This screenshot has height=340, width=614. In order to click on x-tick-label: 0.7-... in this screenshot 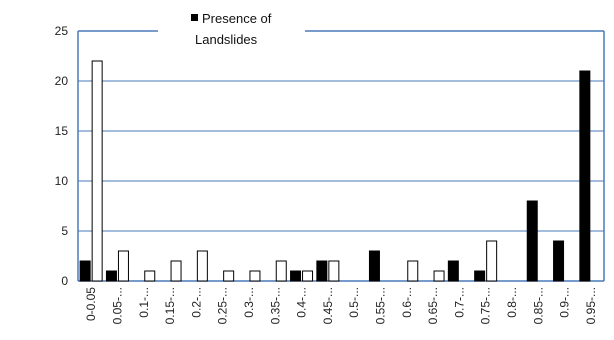, I will do `click(459, 302)`.